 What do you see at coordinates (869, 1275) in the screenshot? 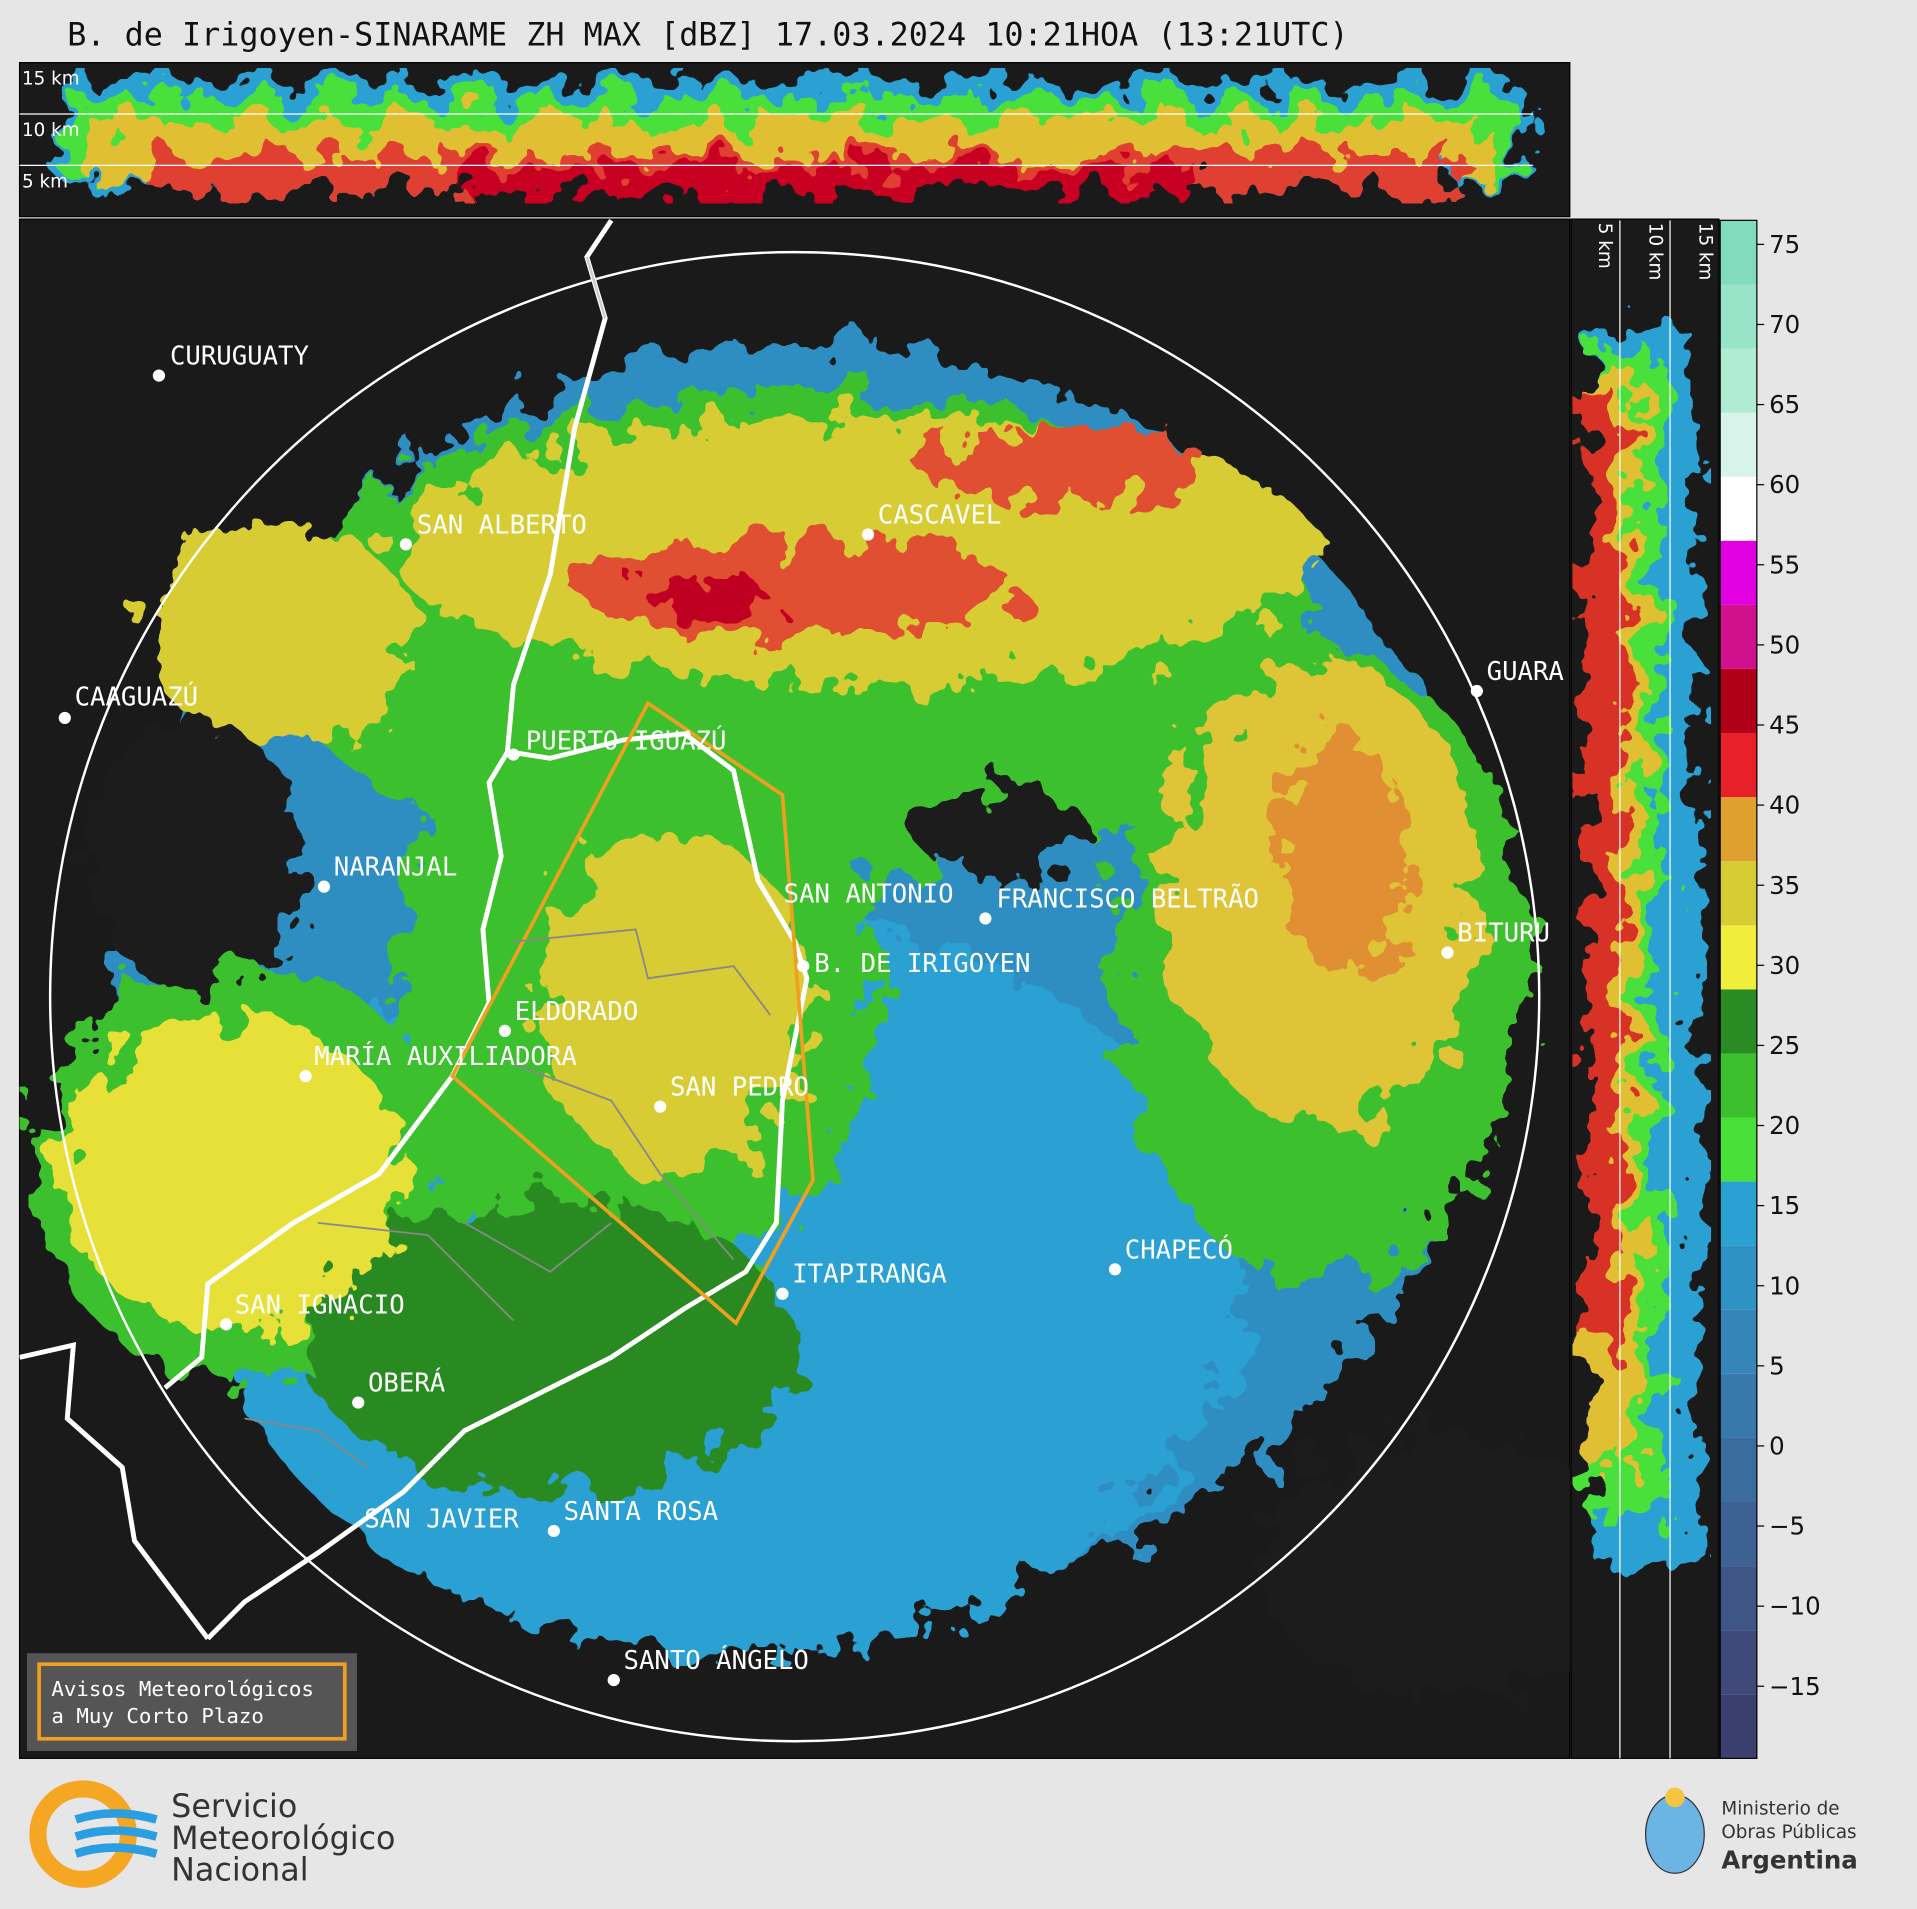
I see `city-label: ITAPIRANGA` at bounding box center [869, 1275].